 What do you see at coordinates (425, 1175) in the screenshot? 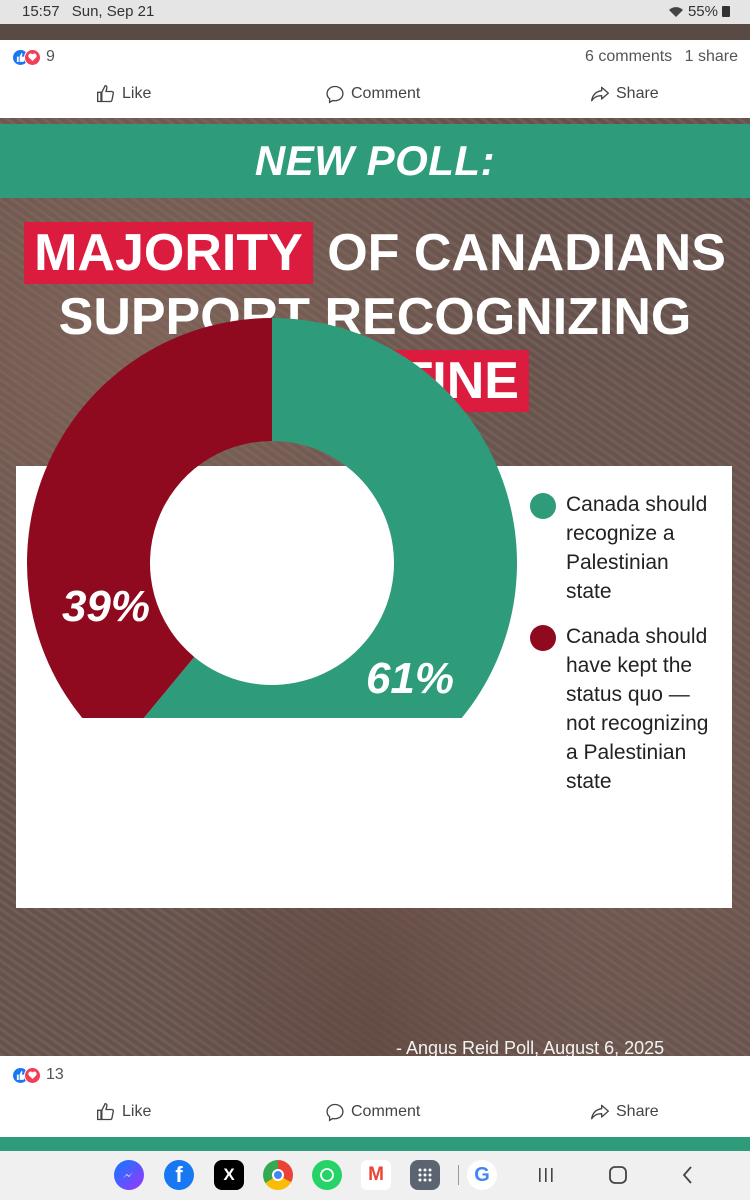
I see `apps-grid-icon` at bounding box center [425, 1175].